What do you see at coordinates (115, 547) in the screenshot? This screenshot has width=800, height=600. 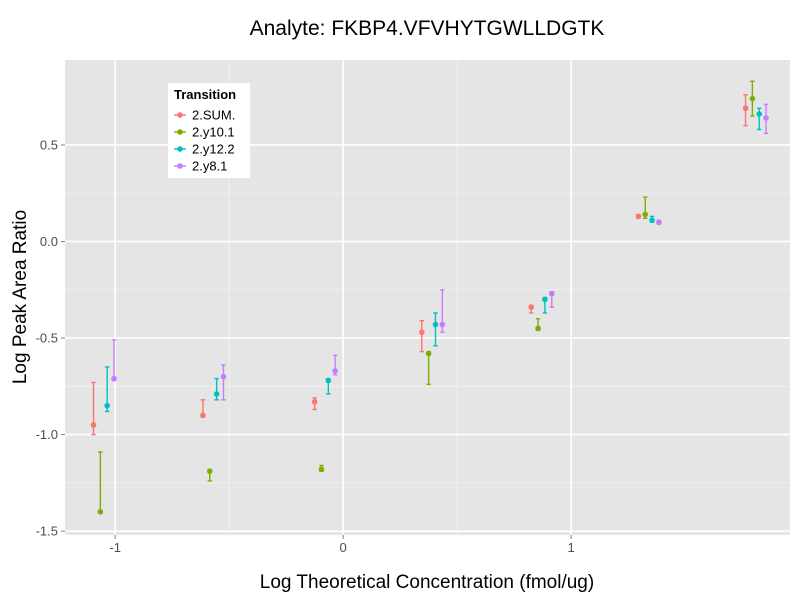 I see `x-tick-label: -1` at bounding box center [115, 547].